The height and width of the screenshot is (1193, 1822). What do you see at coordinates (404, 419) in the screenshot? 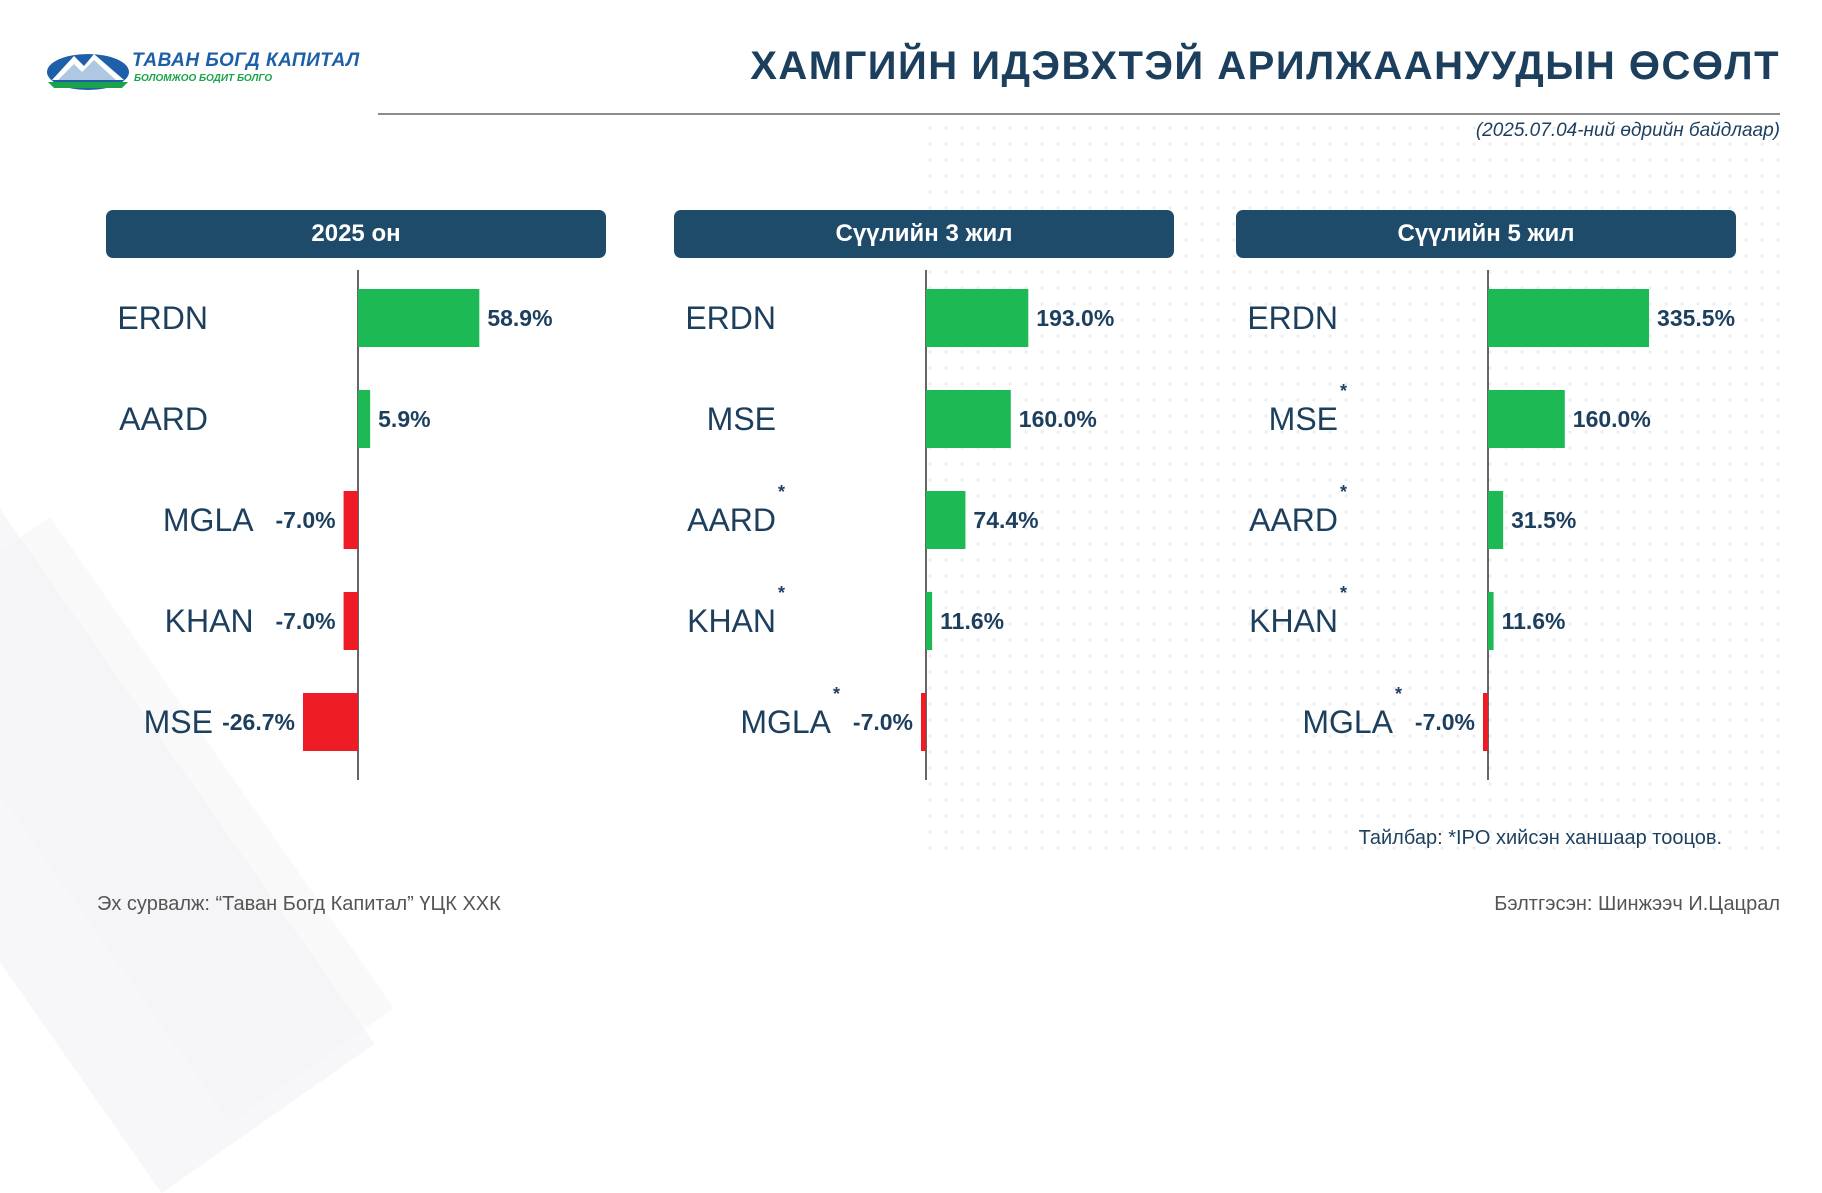
I see `bar-value-label: 5.9%` at bounding box center [404, 419].